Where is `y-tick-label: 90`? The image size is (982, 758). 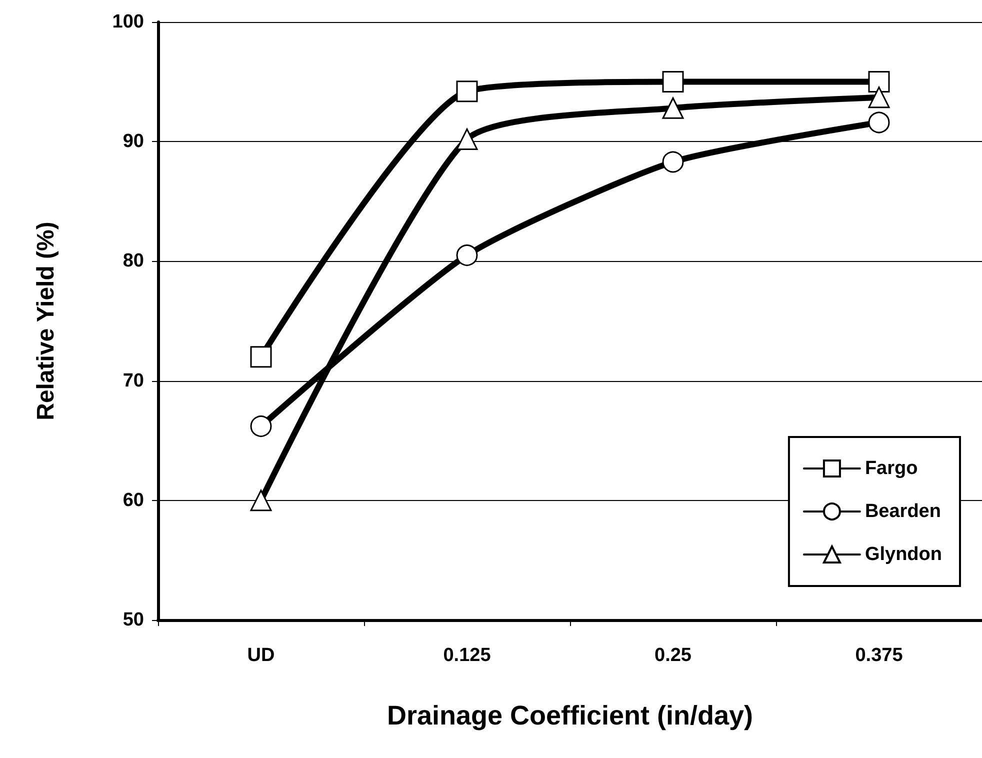
y-tick-label: 90 is located at coordinates (133, 141).